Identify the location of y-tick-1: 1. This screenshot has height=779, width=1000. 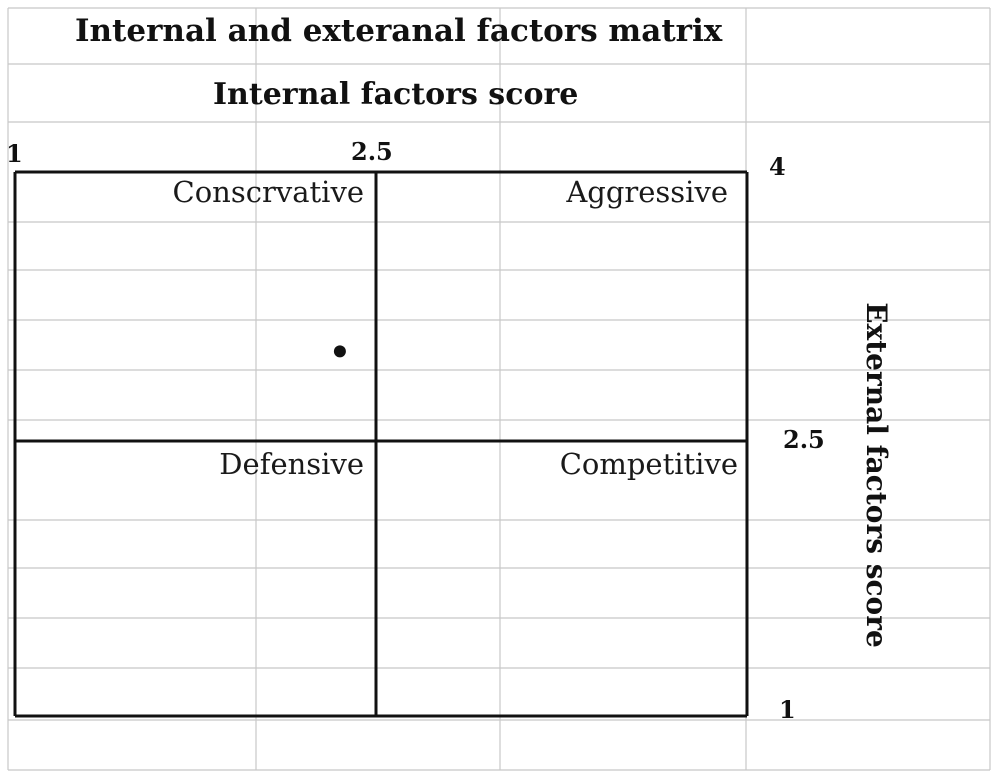
(787, 709).